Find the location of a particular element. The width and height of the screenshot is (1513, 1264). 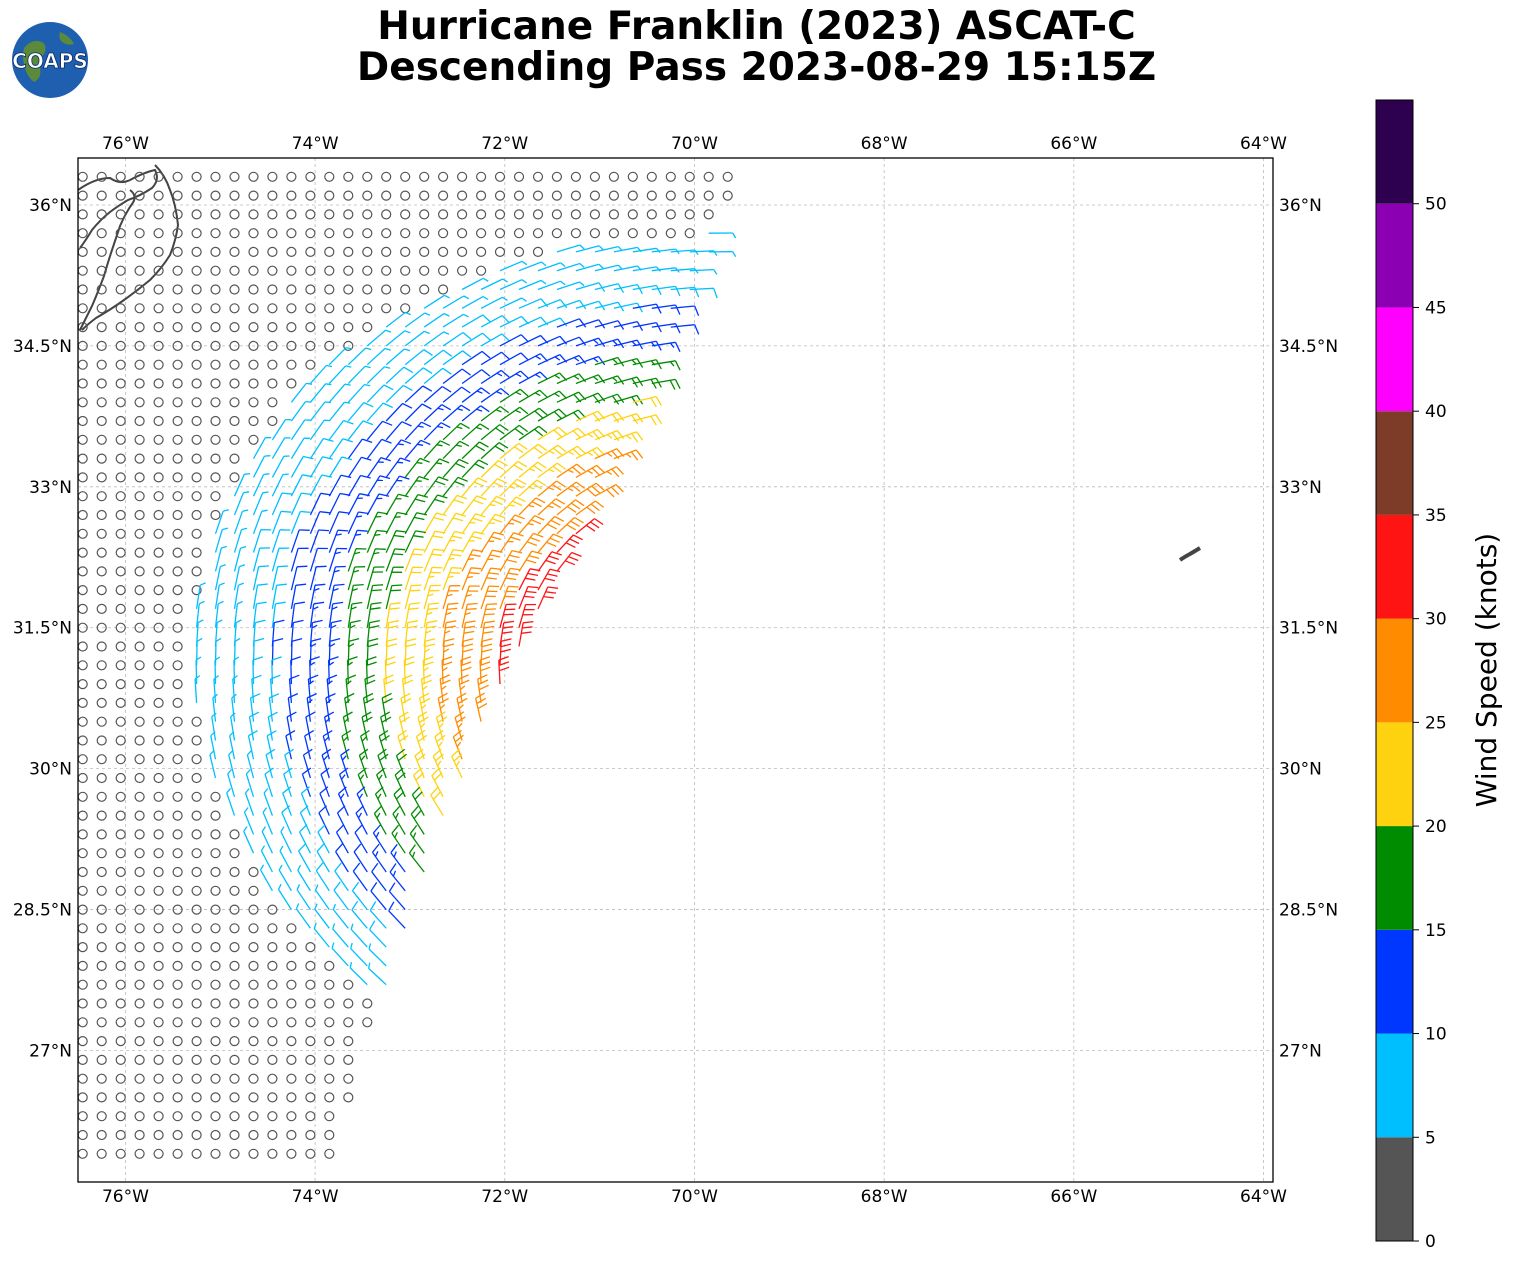

lat-tick-label-right: 33°N is located at coordinates (1300, 488).